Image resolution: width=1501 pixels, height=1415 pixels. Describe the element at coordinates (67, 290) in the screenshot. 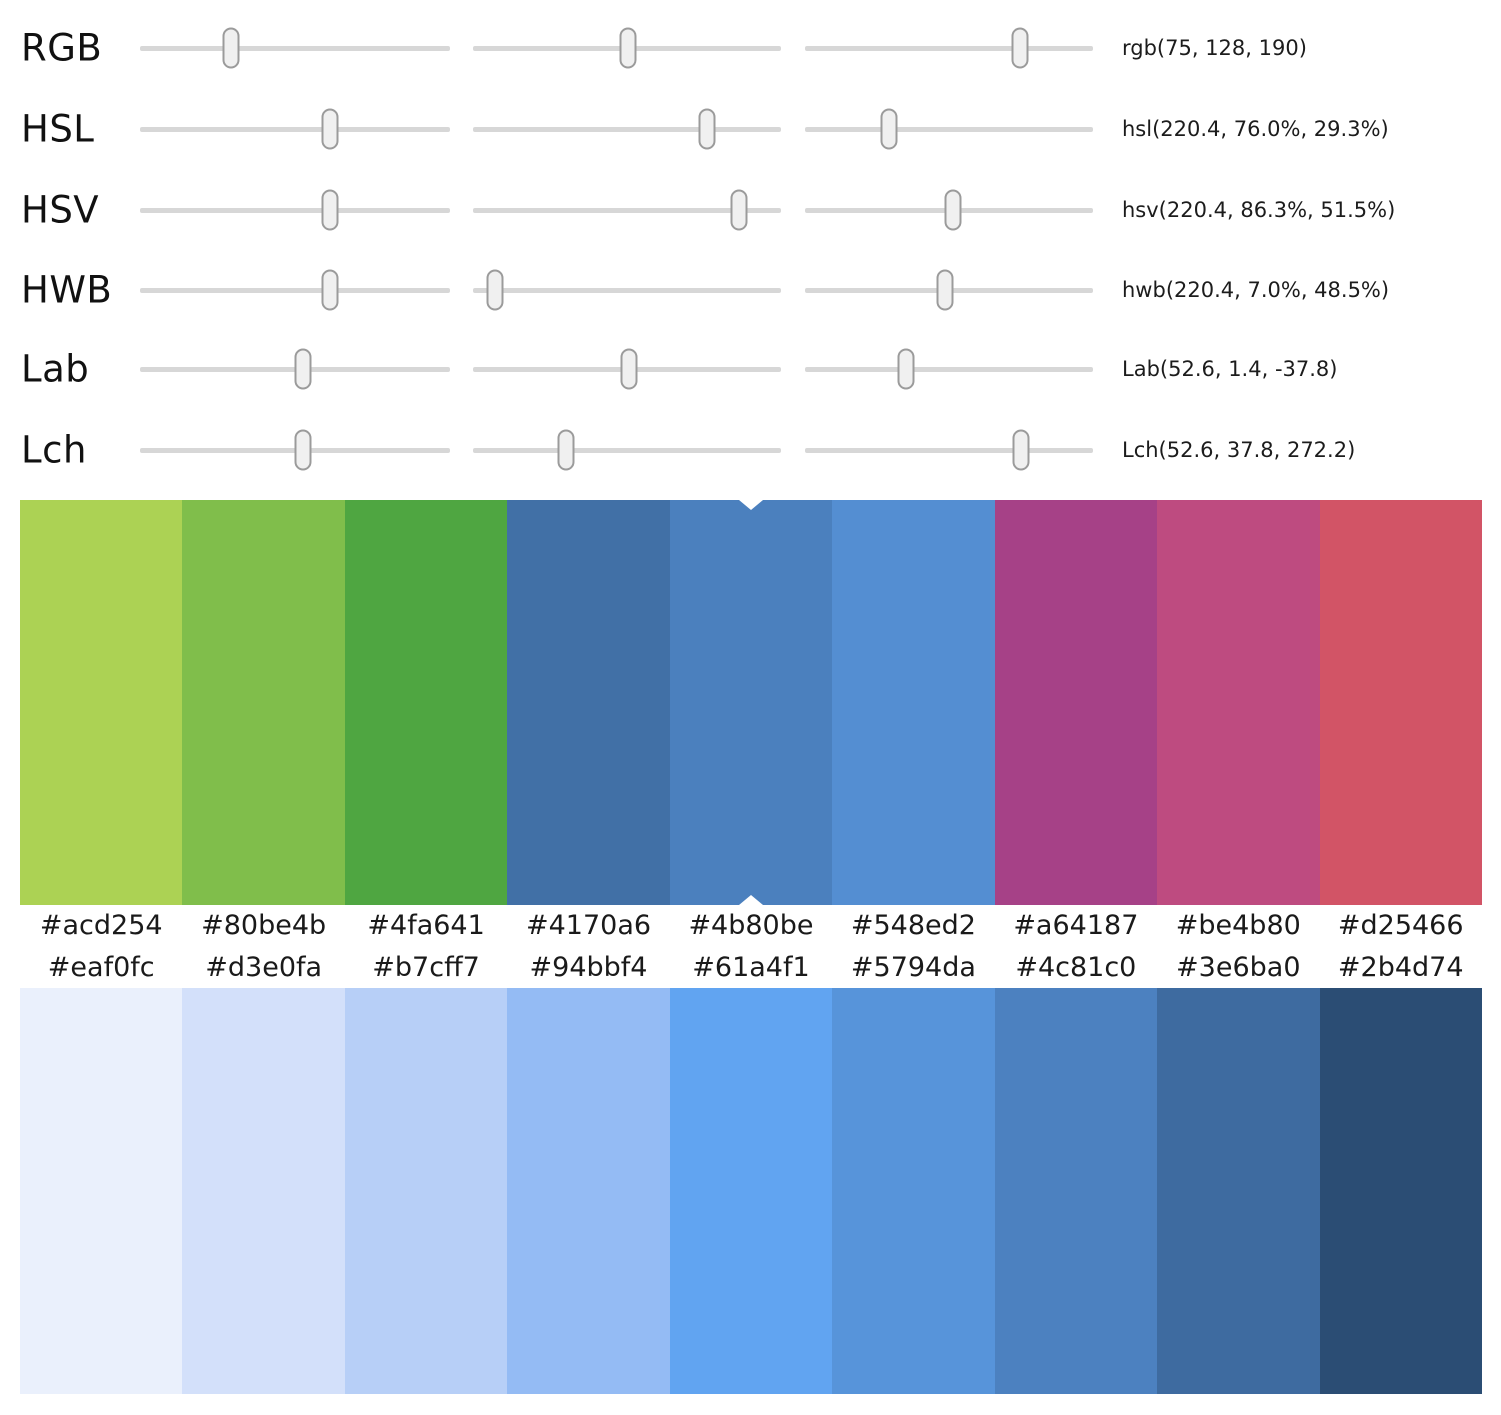

I see `hwb-label: HWB` at that location.